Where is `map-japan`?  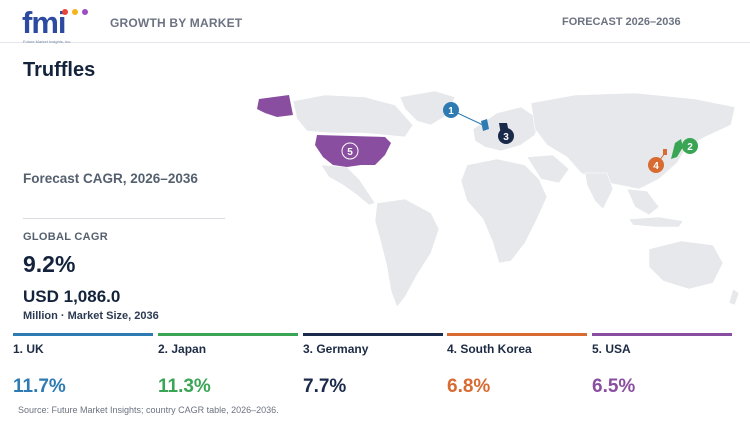 map-japan is located at coordinates (677, 149).